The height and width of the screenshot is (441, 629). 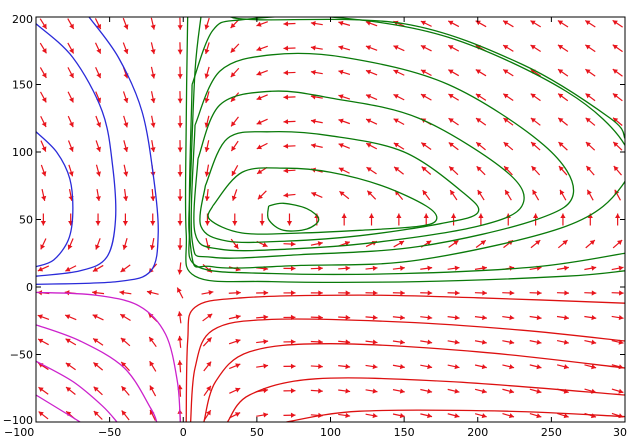 What do you see at coordinates (477, 432) in the screenshot?
I see `x-tick-label: 200` at bounding box center [477, 432].